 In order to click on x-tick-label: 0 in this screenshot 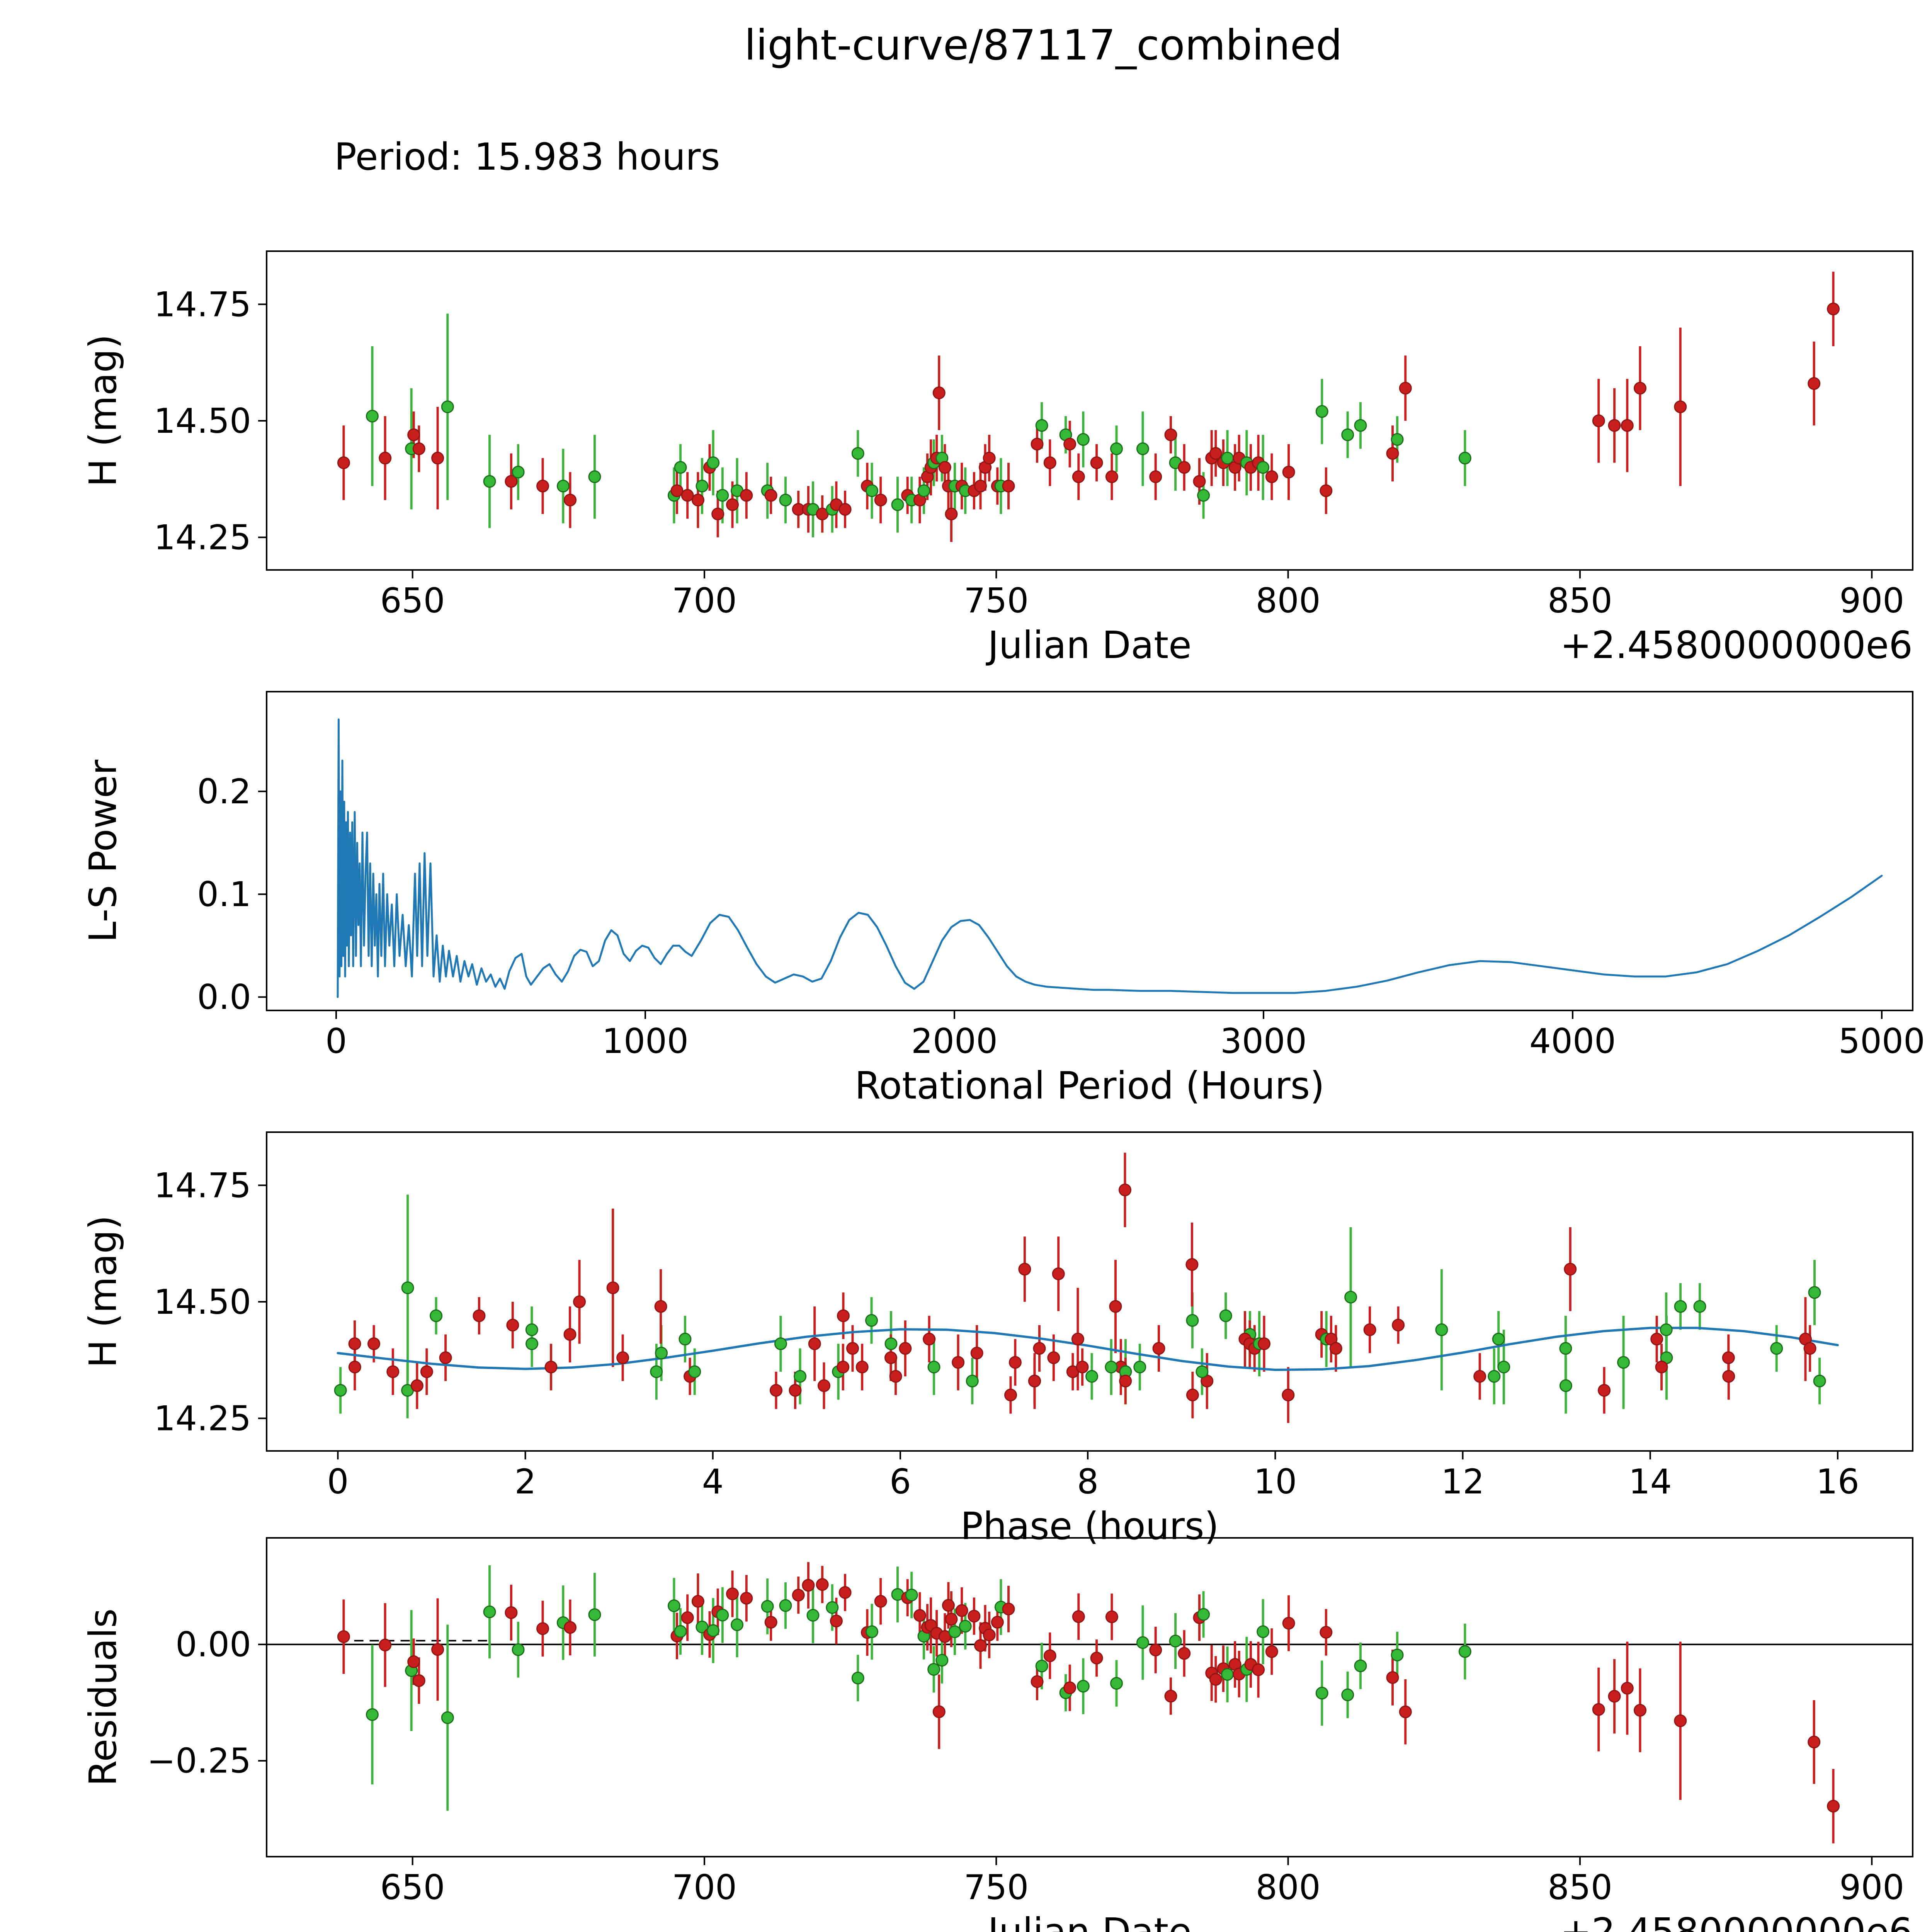, I will do `click(336, 1041)`.